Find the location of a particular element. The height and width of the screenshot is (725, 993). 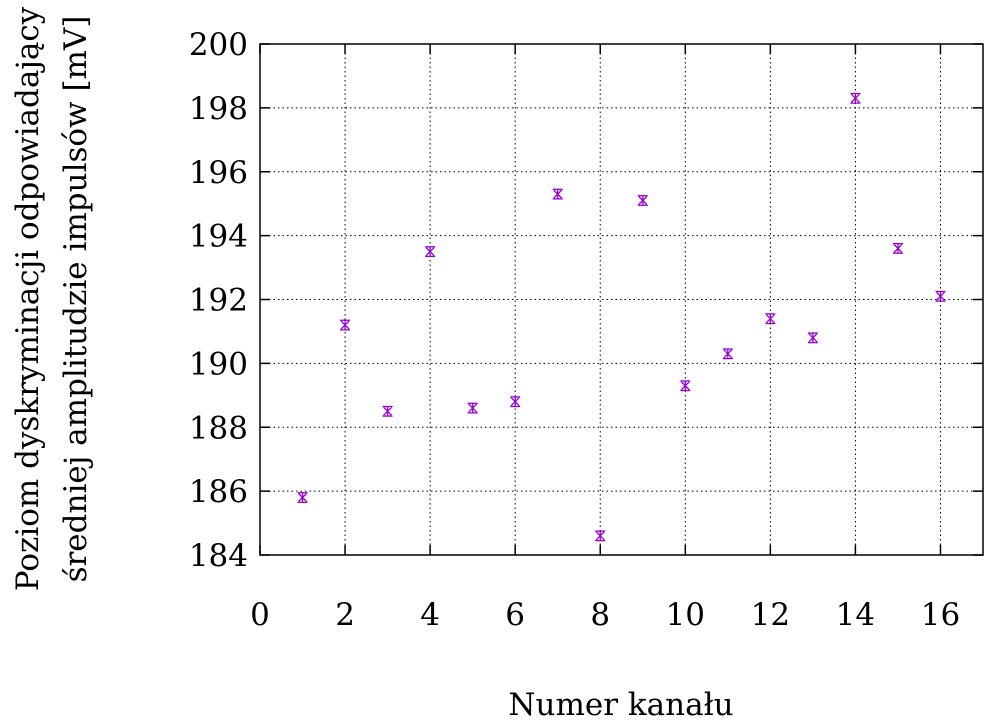

y-tick-label: 192 is located at coordinates (218, 301).